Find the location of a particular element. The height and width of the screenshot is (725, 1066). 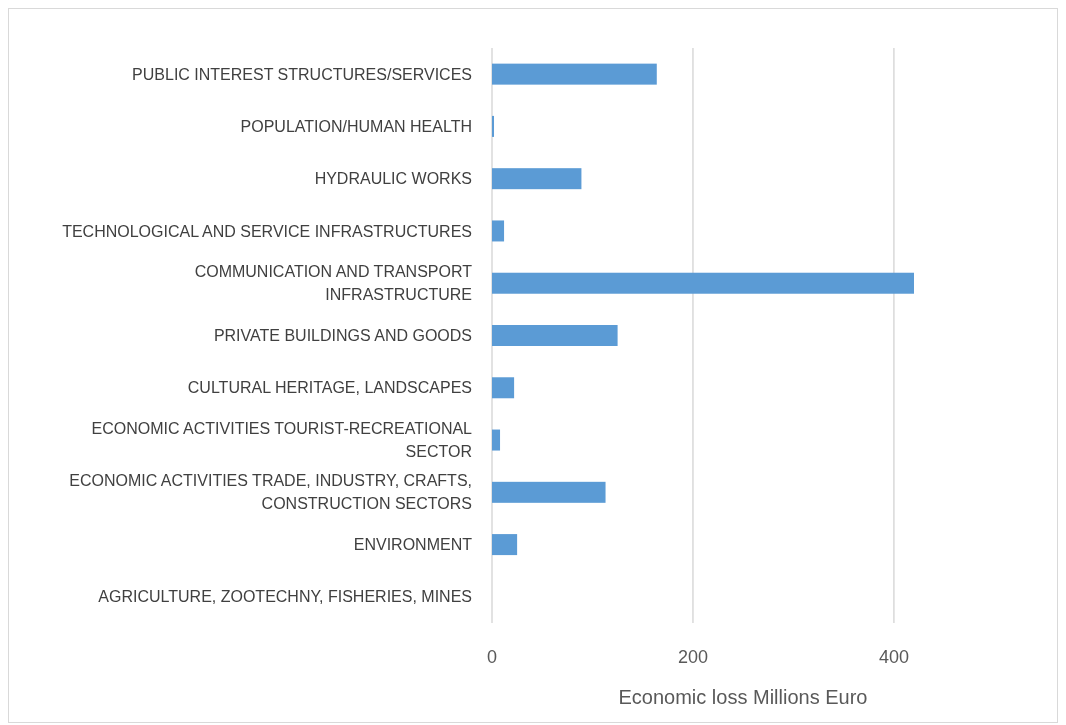

y-tick-label: ECONOMIC ACTIVITIES TOURIST-RECREATIONAL SECTOR is located at coordinates (282, 440).